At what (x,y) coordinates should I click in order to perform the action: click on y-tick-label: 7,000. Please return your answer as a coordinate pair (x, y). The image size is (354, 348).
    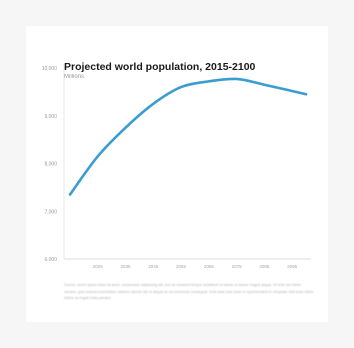
    Looking at the image, I should click on (50, 212).